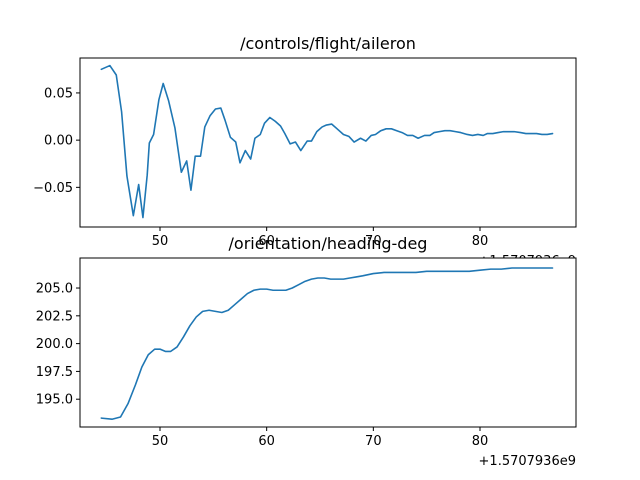  Describe the element at coordinates (58, 141) in the screenshot. I see `y-tick-label: 0.00` at that location.